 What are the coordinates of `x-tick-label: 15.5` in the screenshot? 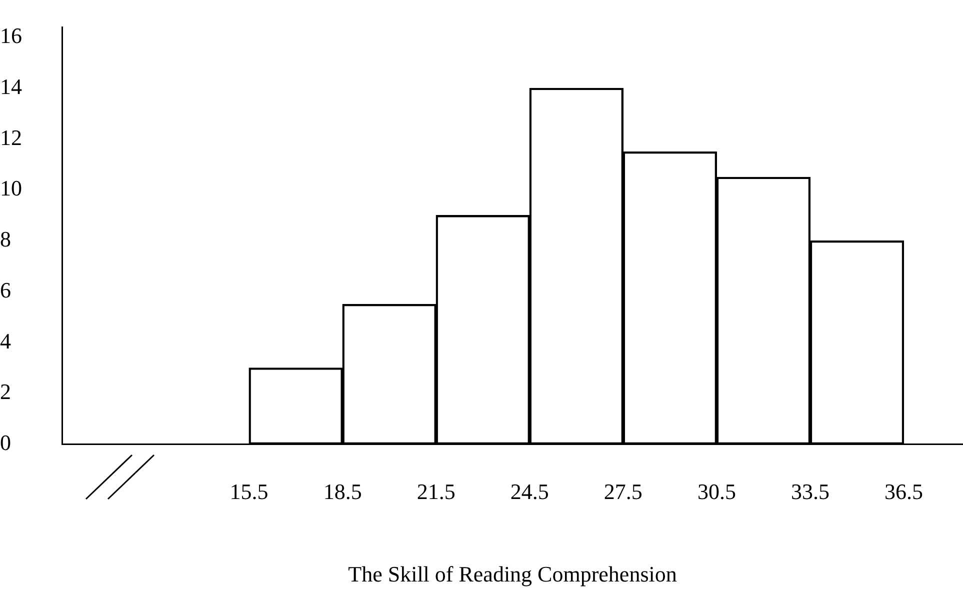 It's located at (249, 491).